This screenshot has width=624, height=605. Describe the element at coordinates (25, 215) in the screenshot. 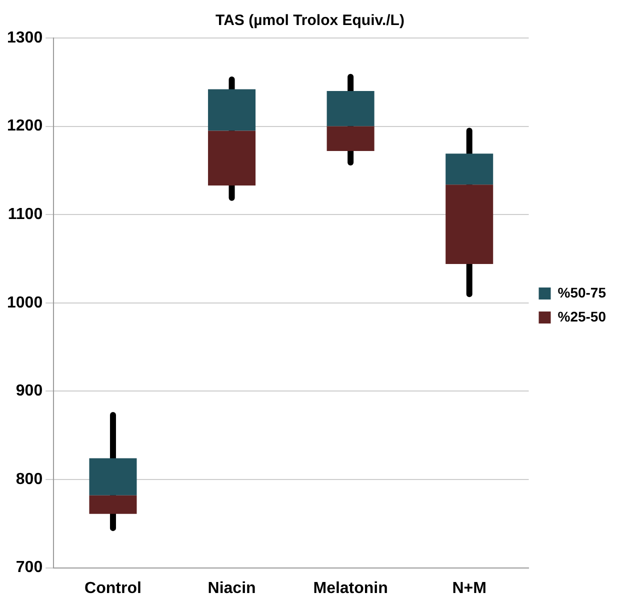

I see `y-tick-label: 1100` at that location.